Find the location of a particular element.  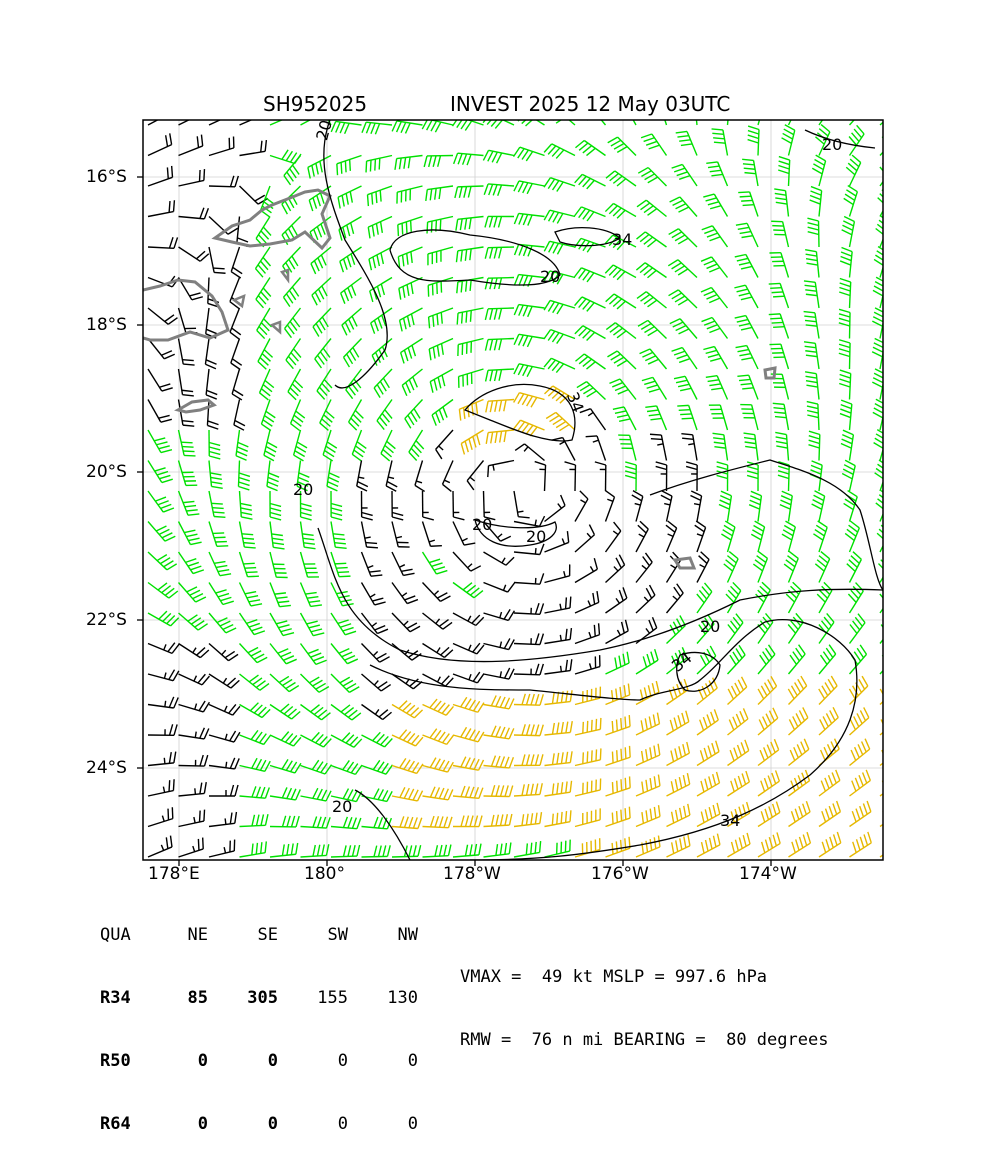

table-header-row: QUA NE SE SW NW is located at coordinates (259, 935).